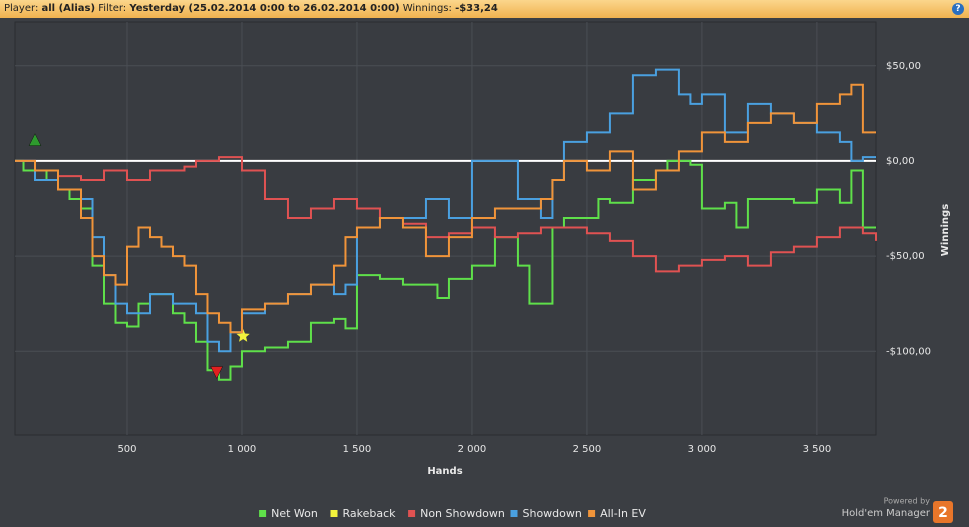  Describe the element at coordinates (476, 8) in the screenshot. I see `winnings: -$33,24` at that location.